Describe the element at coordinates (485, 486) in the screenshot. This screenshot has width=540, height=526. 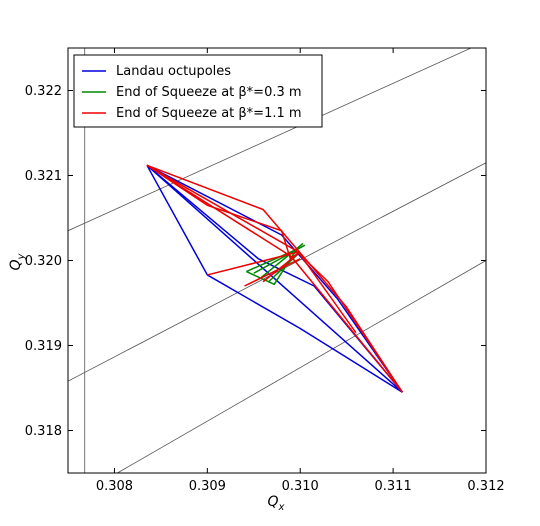
I see `x-tick-label: 0.312` at that location.